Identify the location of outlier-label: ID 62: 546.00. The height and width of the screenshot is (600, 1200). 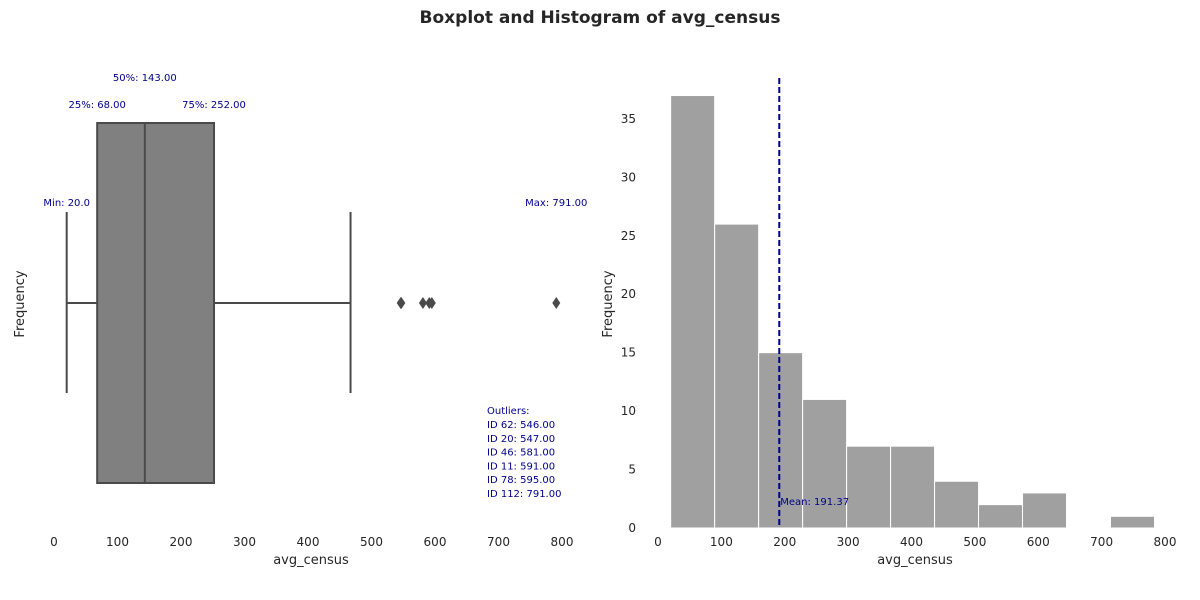
(521, 425).